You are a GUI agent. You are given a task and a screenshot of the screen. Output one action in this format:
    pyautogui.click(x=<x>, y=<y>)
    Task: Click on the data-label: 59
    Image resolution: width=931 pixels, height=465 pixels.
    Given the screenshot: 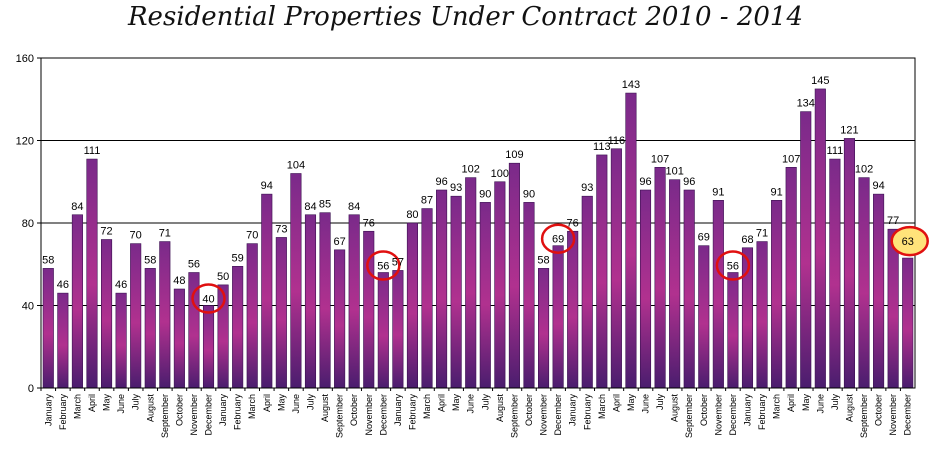 What is the action you would take?
    pyautogui.click(x=238, y=258)
    